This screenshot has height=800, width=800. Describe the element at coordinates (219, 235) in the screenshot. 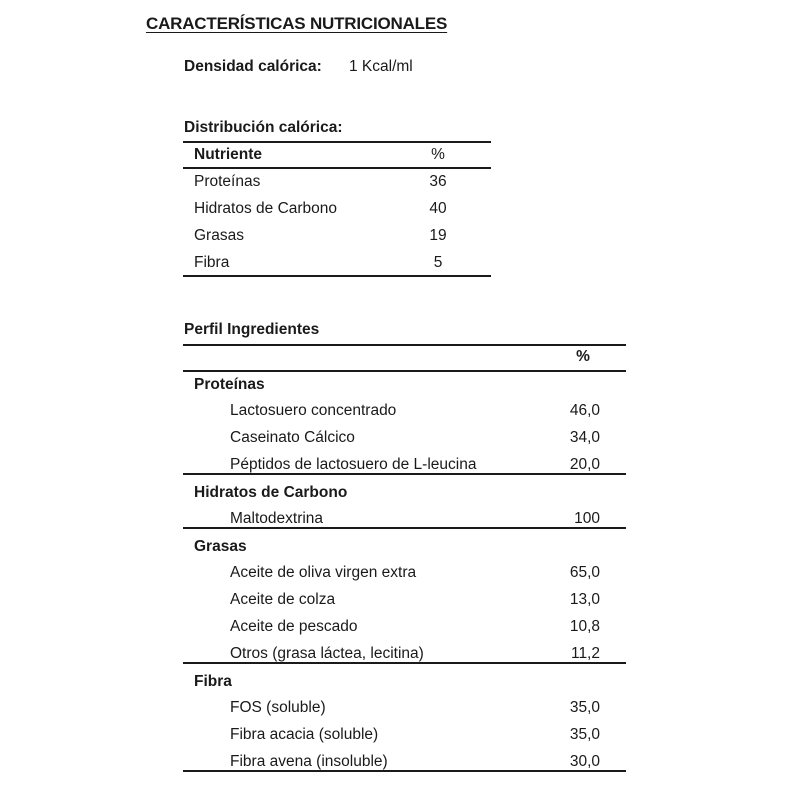

I see `nutrient-name: Grasas` at that location.